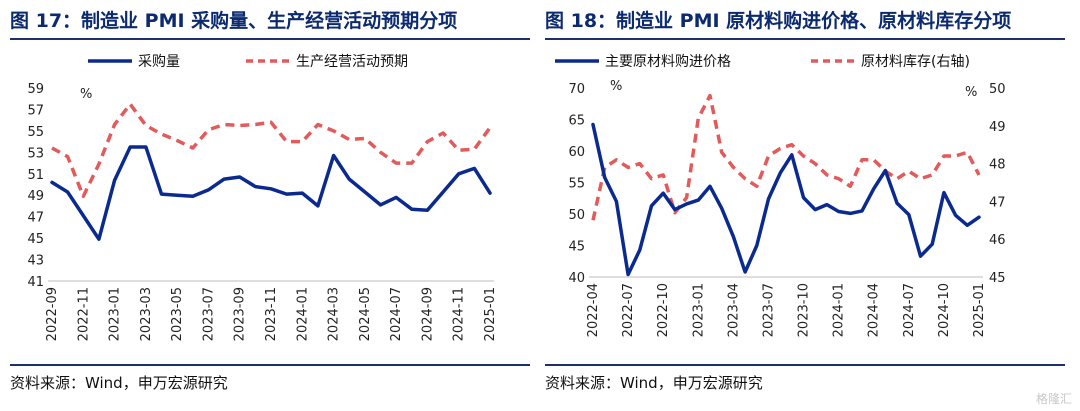 This screenshot has width=1080, height=411. Describe the element at coordinates (971, 92) in the screenshot. I see `y2-unit-label: %` at that location.